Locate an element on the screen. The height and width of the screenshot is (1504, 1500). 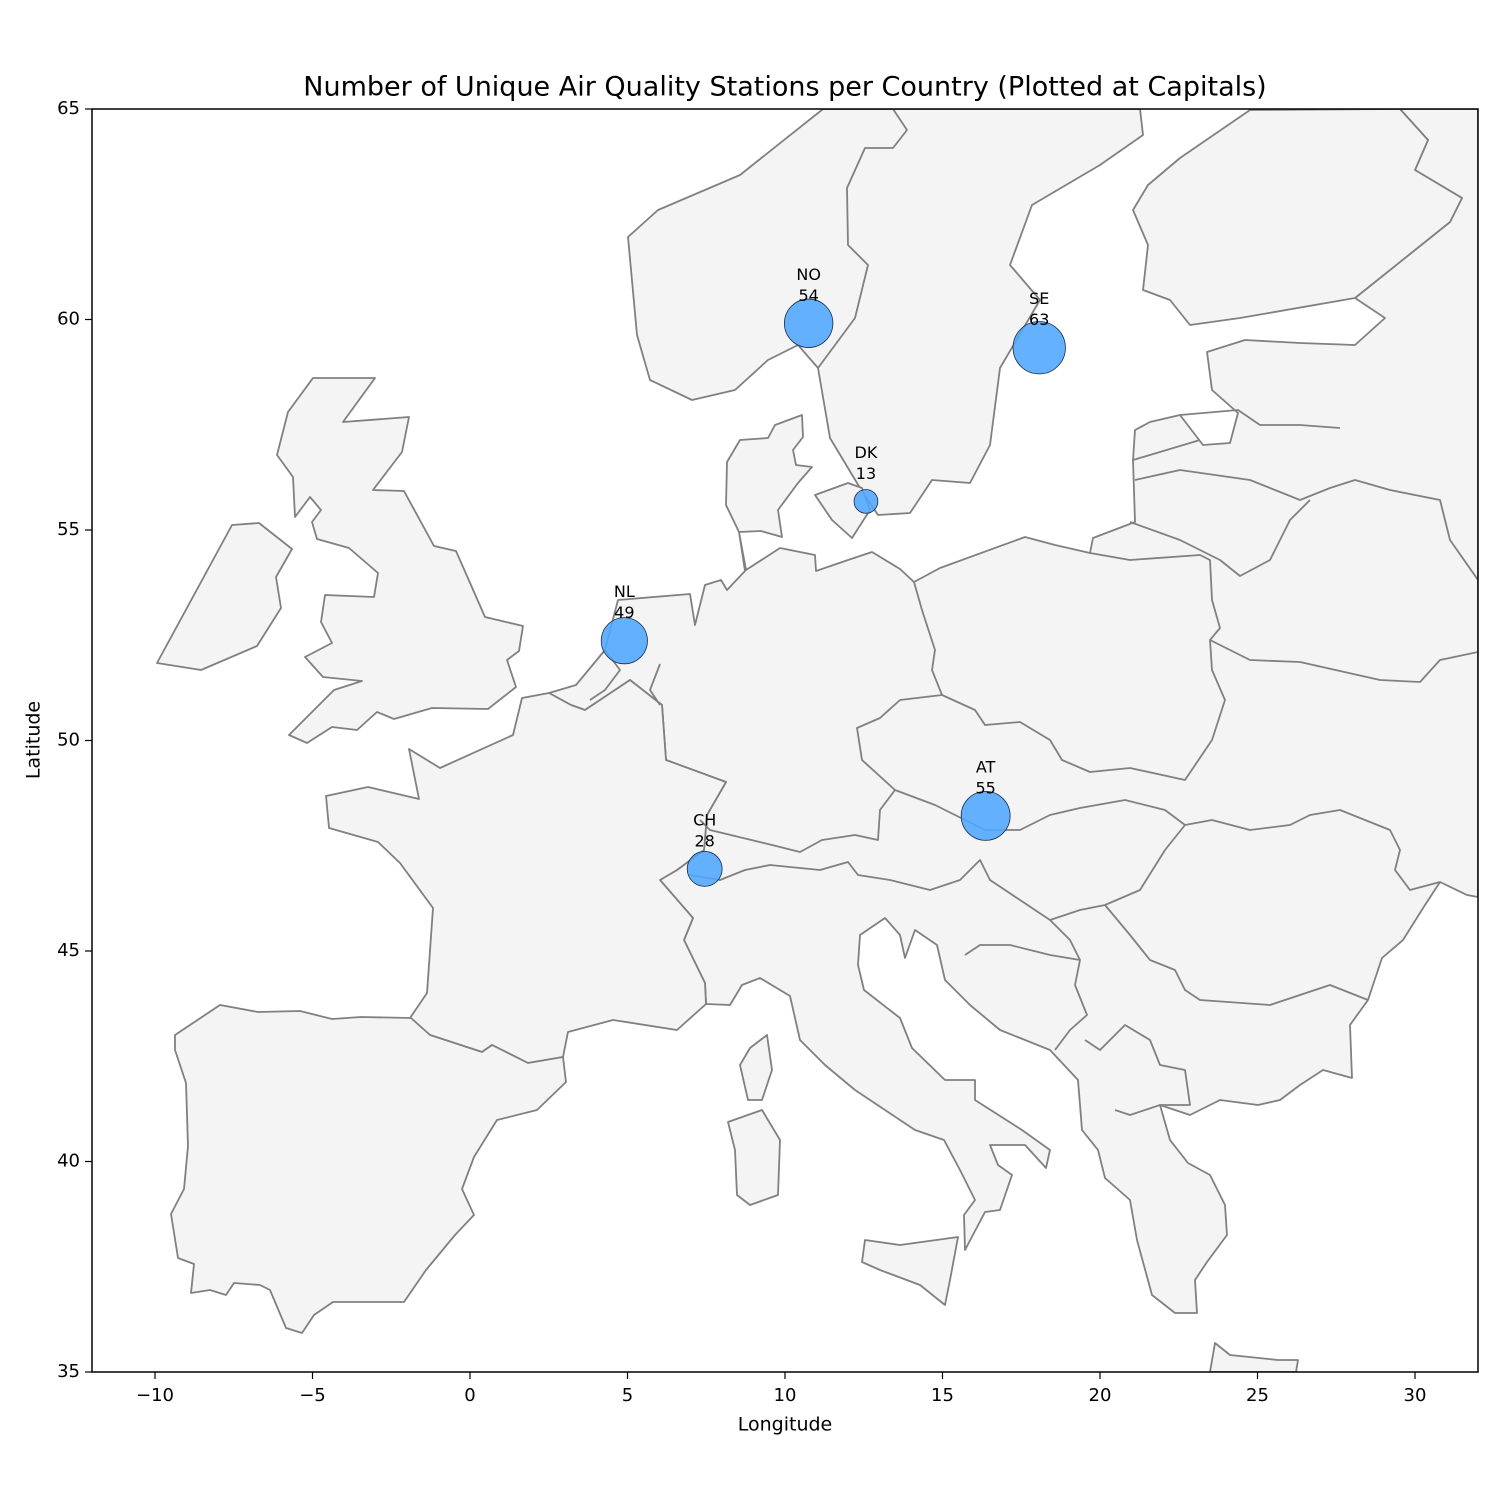
y-tick-label: 45 is located at coordinates (68, 950).